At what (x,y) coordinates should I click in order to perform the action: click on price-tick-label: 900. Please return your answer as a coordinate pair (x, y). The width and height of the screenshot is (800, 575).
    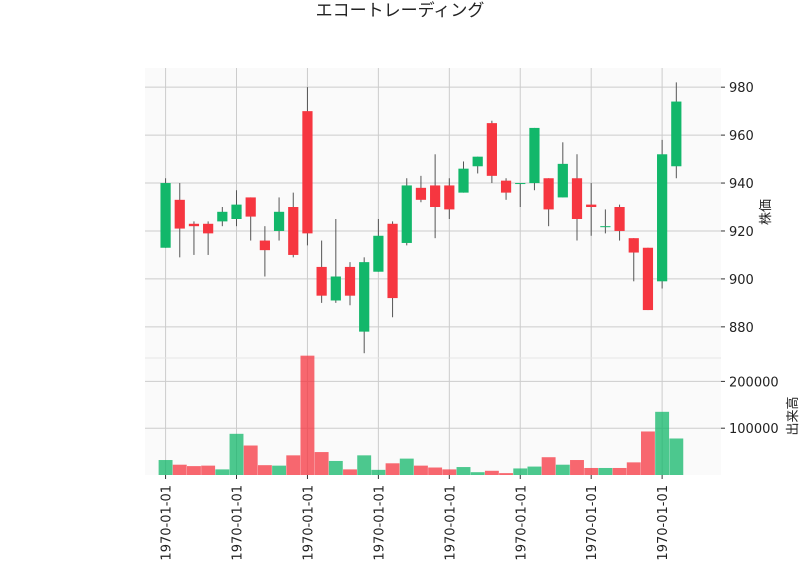
    Looking at the image, I should click on (741, 280).